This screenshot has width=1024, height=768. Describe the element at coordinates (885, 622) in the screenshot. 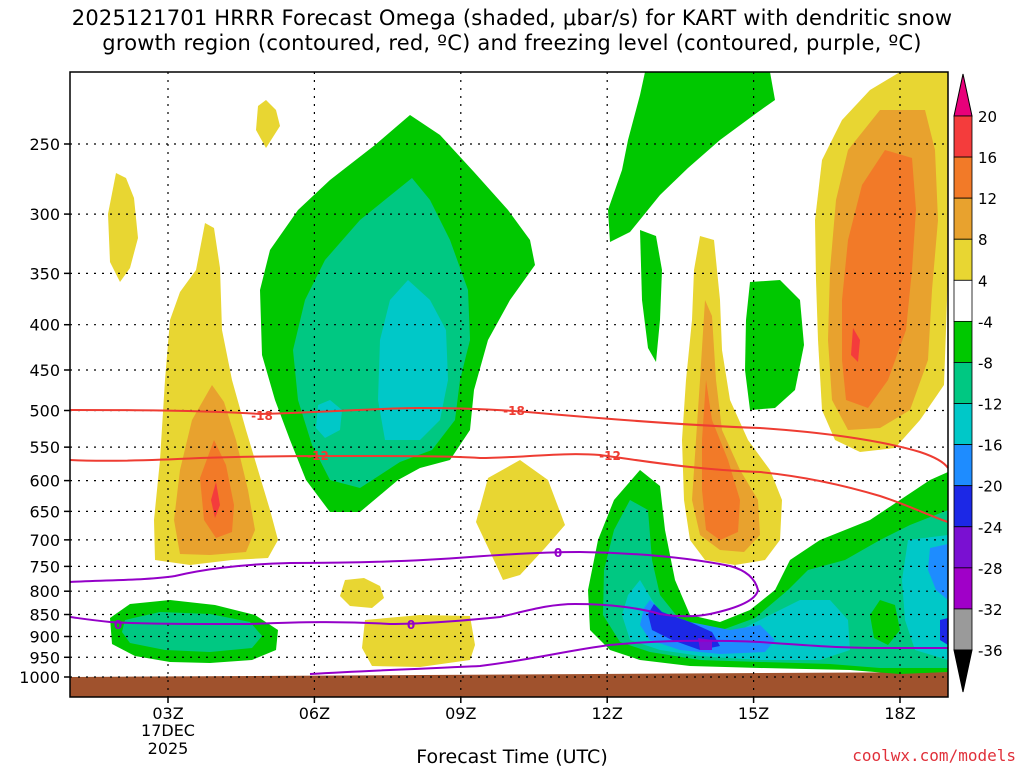

I see `omega-cool-blob-8b` at that location.